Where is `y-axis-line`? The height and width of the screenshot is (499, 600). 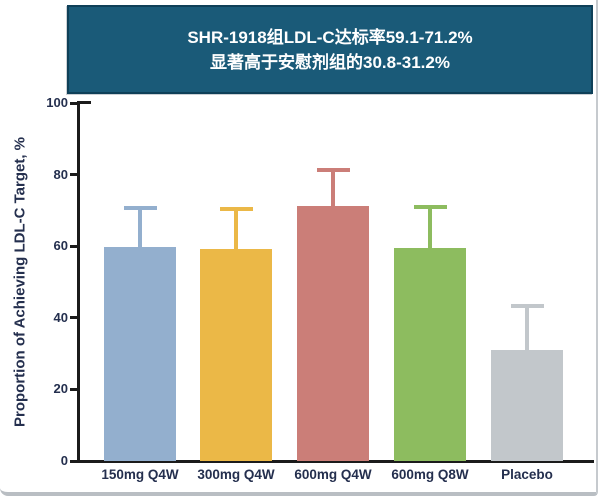 y-axis-line is located at coordinates (78, 282).